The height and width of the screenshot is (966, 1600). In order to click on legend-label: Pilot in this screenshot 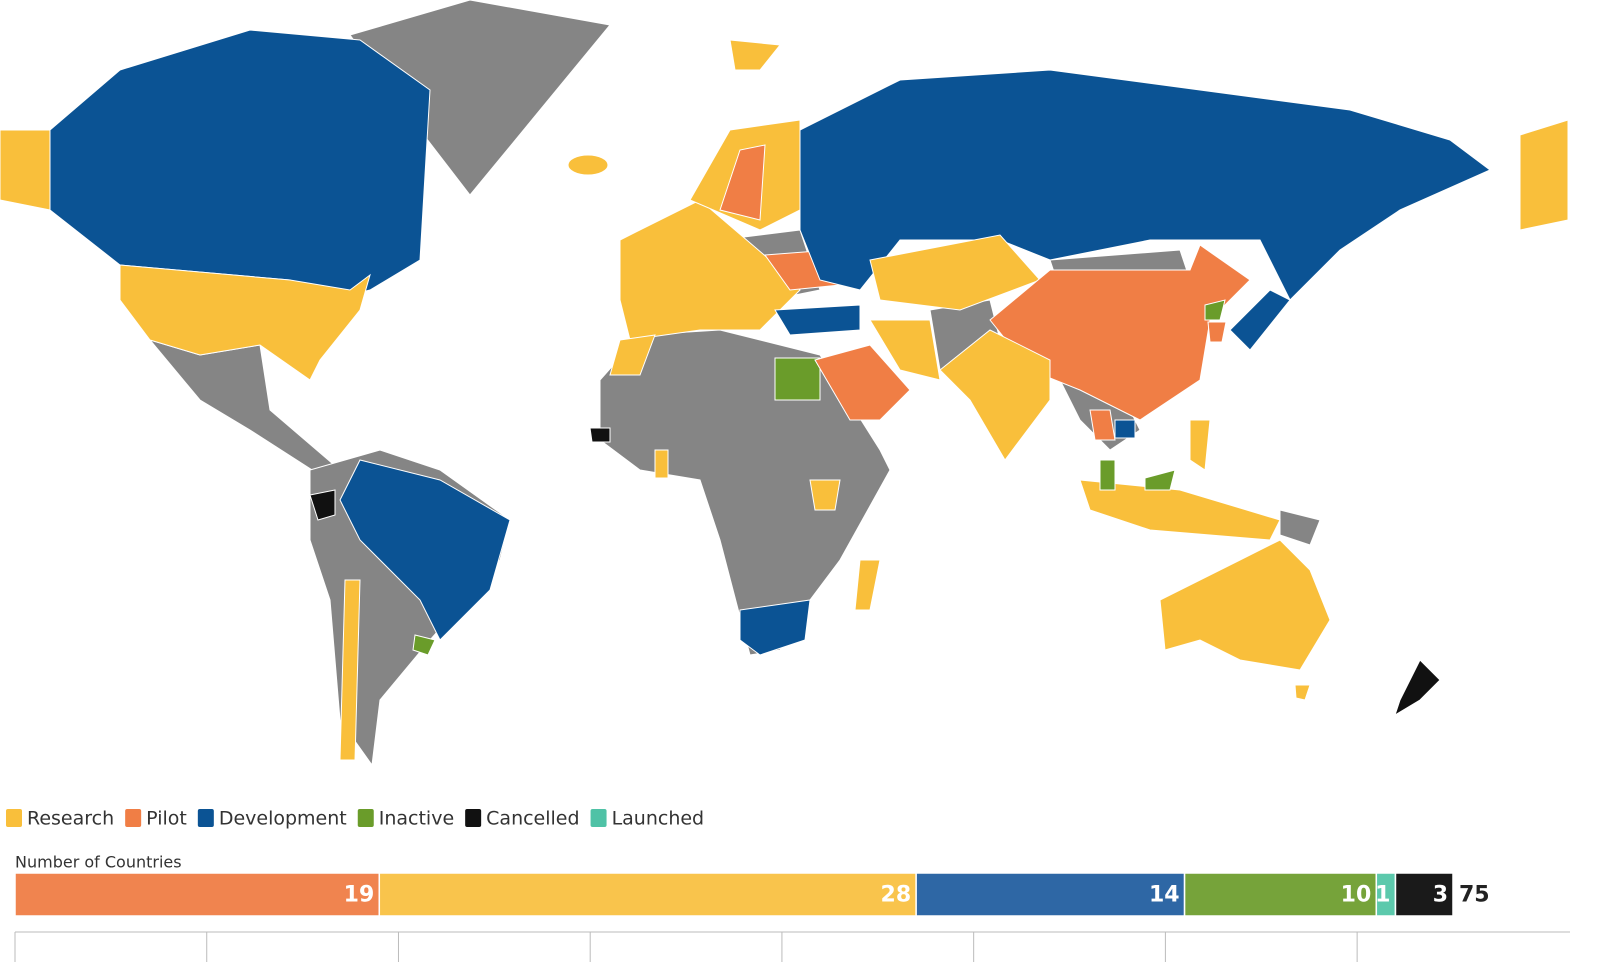, I will do `click(166, 819)`.